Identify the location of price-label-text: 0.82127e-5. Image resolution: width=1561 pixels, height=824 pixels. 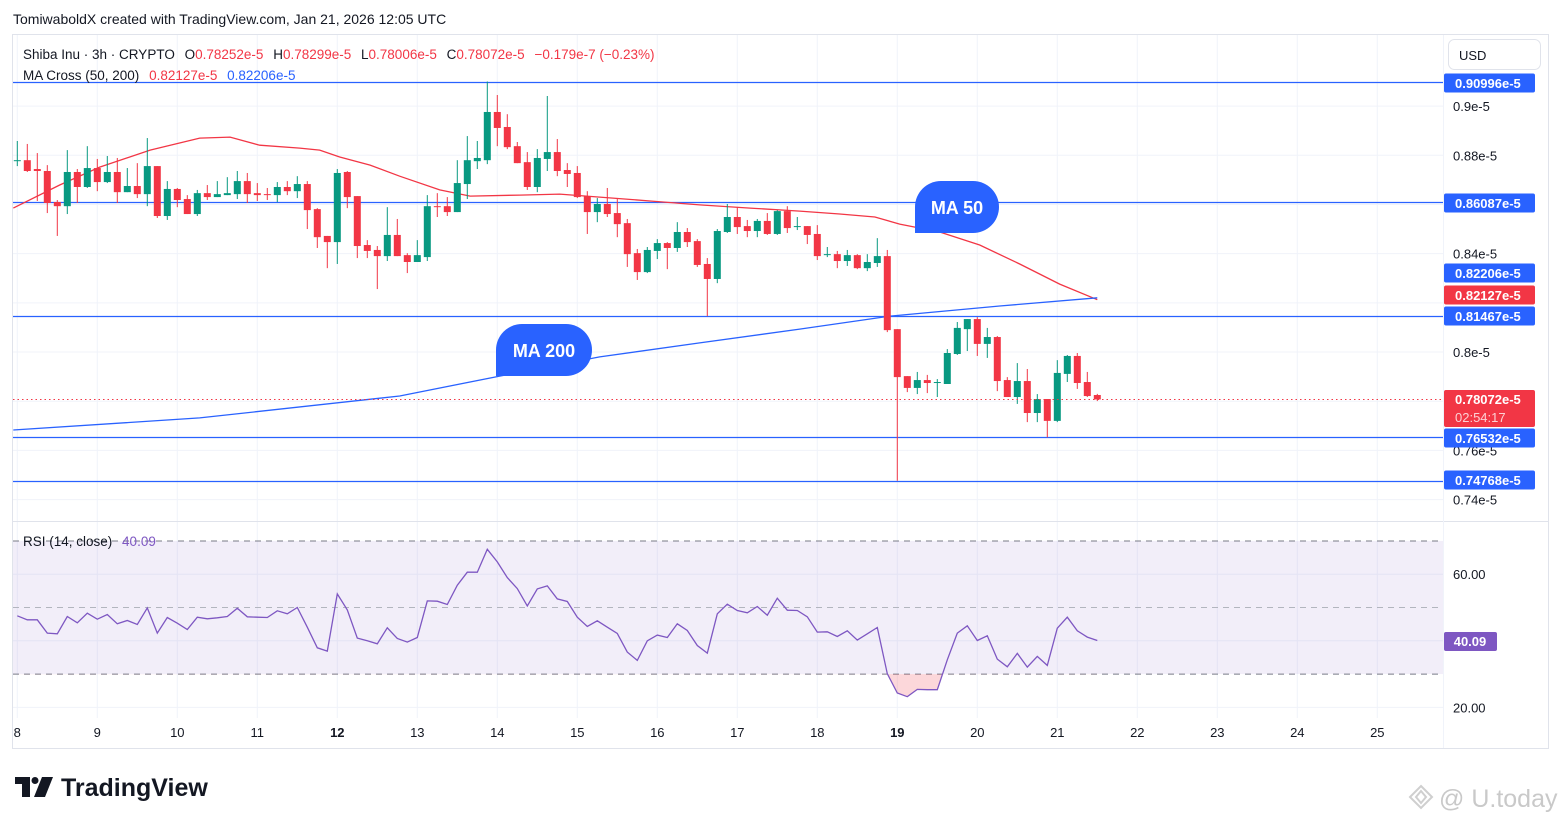
(1488, 295).